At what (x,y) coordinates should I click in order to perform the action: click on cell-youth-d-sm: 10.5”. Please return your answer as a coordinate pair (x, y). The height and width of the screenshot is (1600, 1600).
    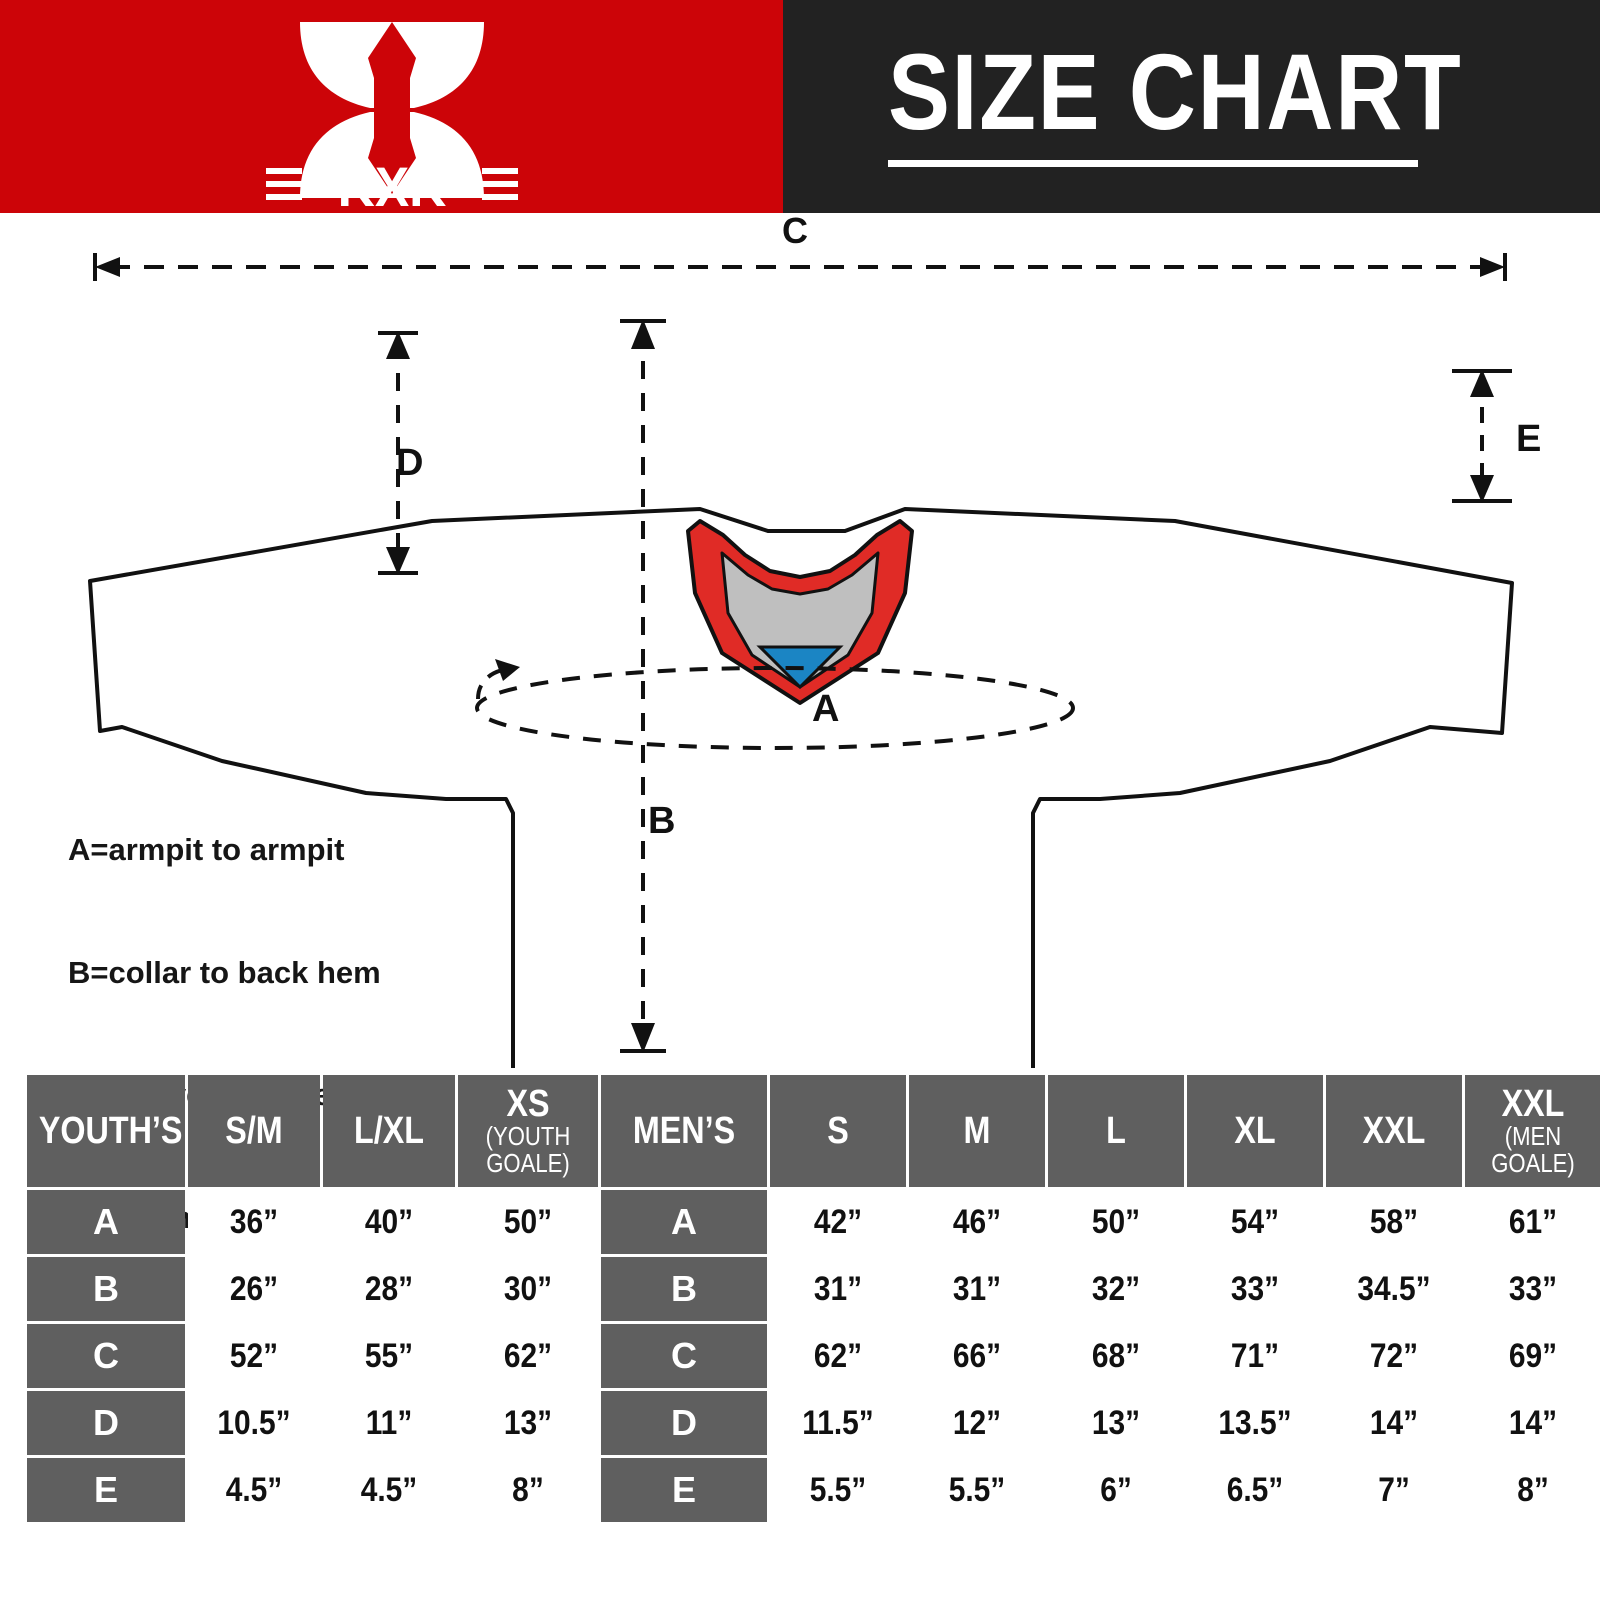
    Looking at the image, I should click on (254, 1423).